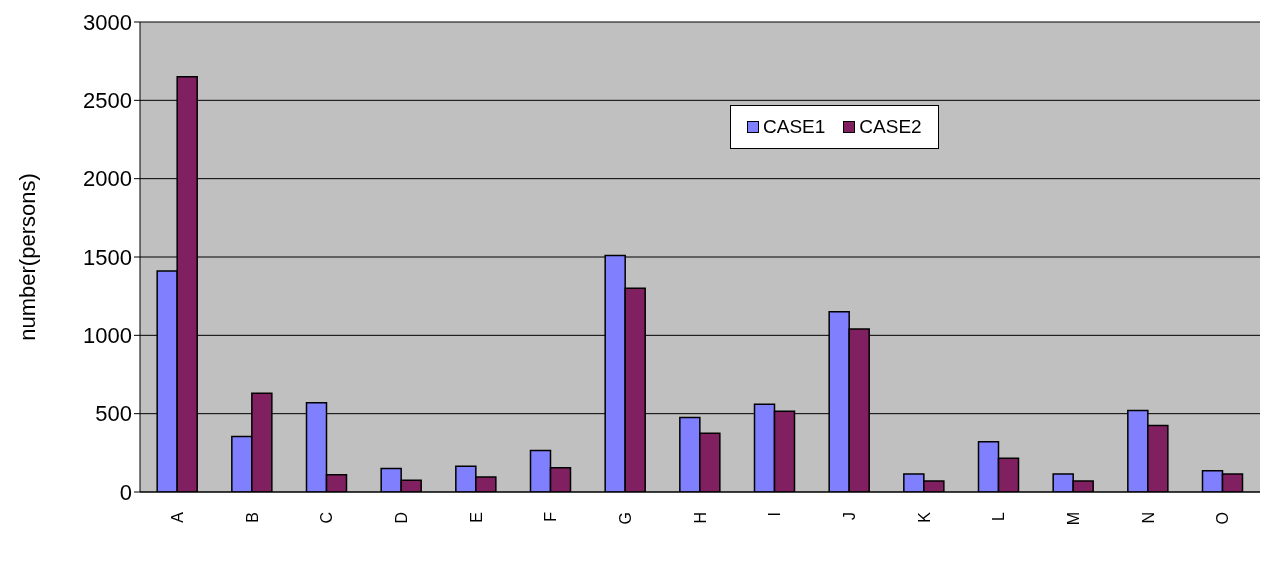 The width and height of the screenshot is (1264, 575). Describe the element at coordinates (700, 518) in the screenshot. I see `x-tick-label: H` at that location.